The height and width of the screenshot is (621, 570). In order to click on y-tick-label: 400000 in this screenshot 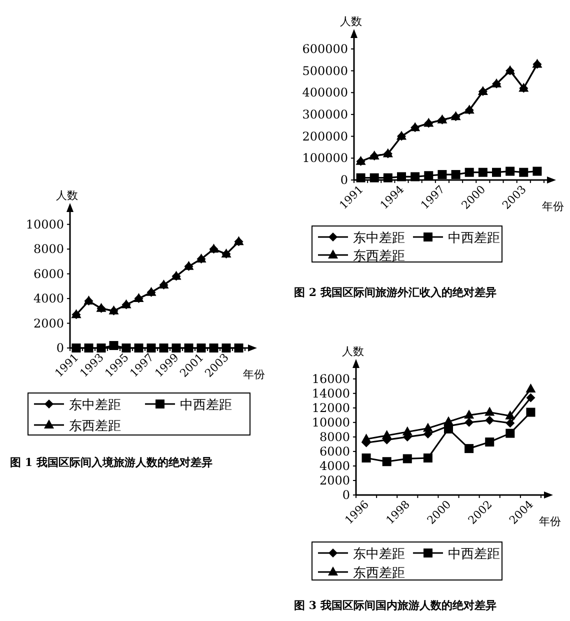, I will do `click(325, 93)`.